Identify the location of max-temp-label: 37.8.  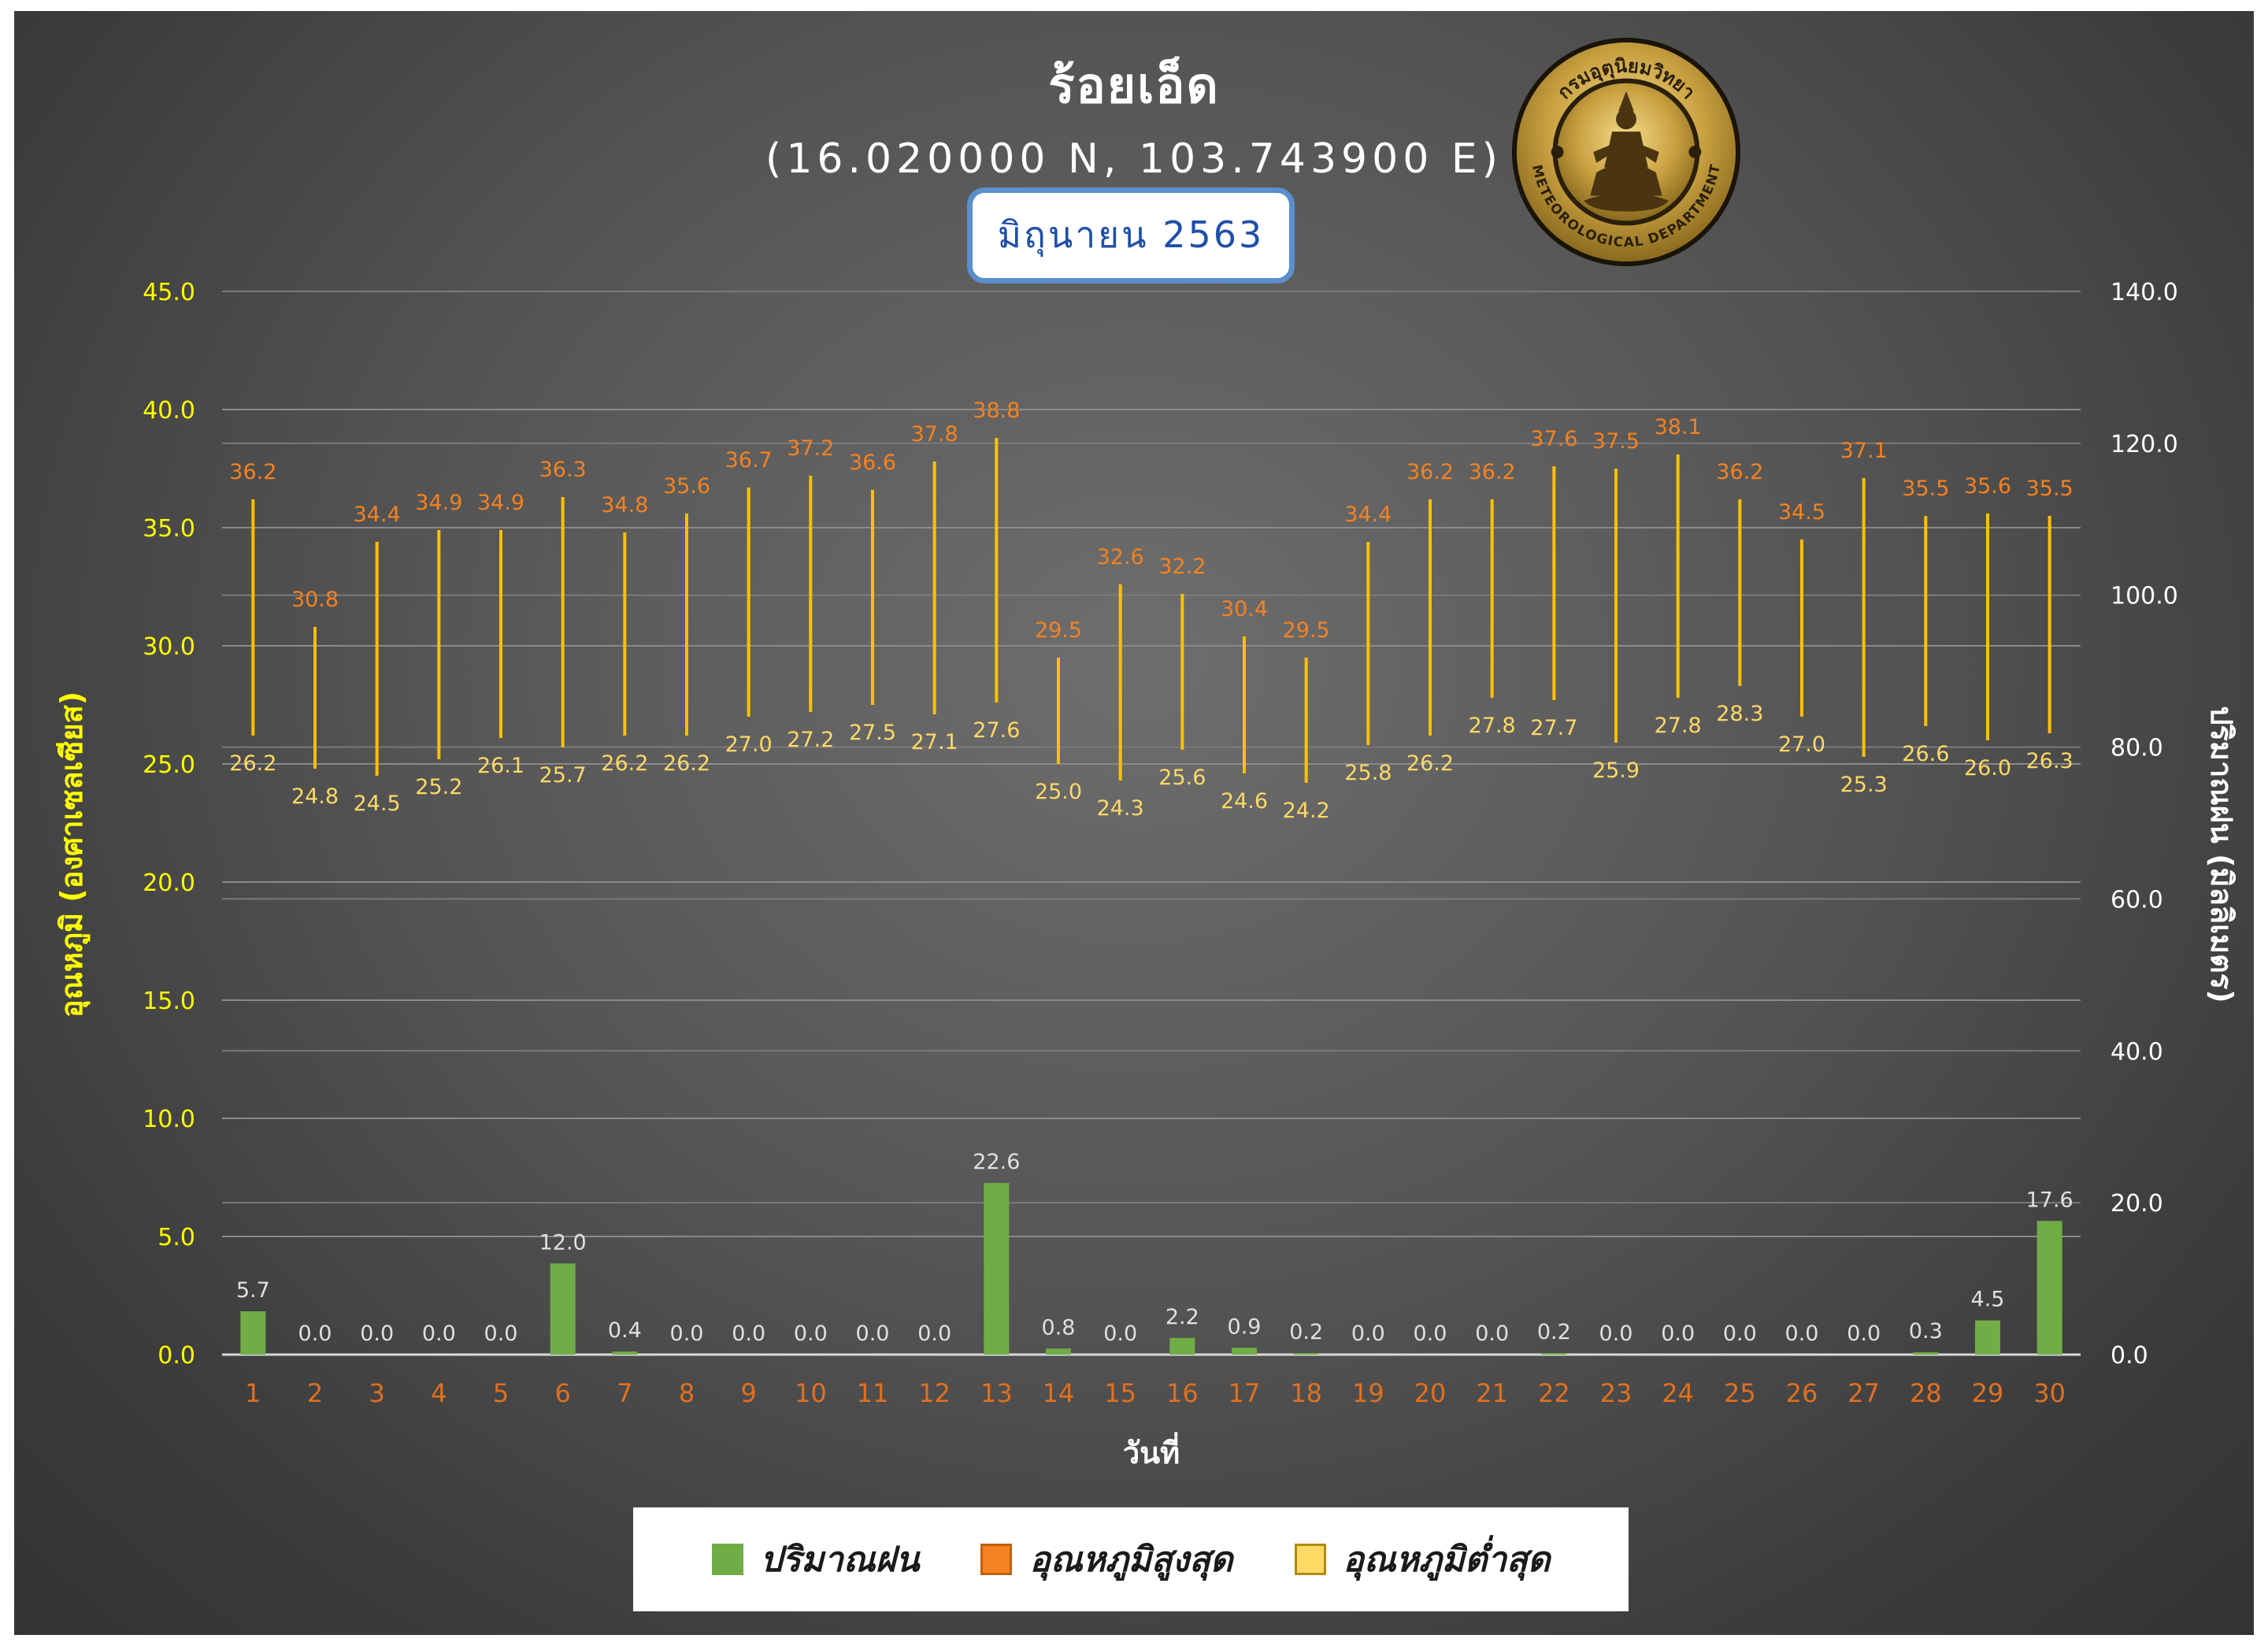
(934, 435).